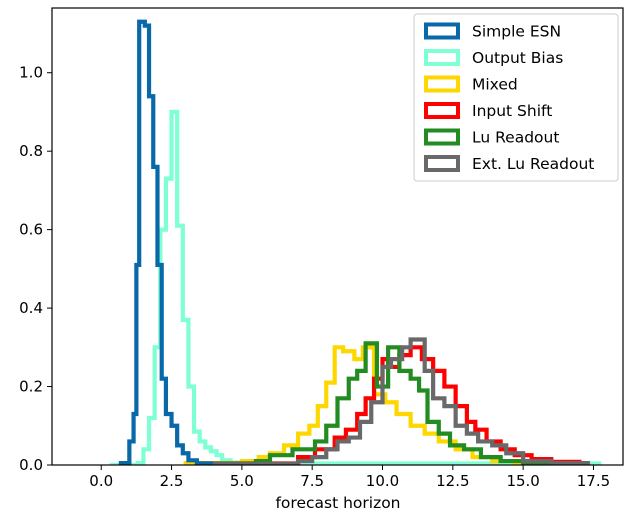  Describe the element at coordinates (31, 151) in the screenshot. I see `y-tick-label: 0.8` at that location.